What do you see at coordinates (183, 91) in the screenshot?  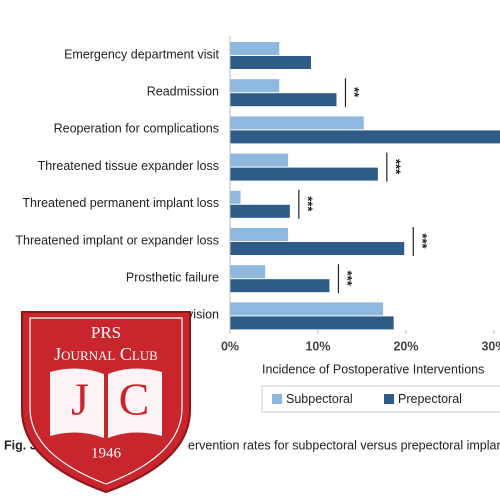 I see `category-label: Readmission` at bounding box center [183, 91].